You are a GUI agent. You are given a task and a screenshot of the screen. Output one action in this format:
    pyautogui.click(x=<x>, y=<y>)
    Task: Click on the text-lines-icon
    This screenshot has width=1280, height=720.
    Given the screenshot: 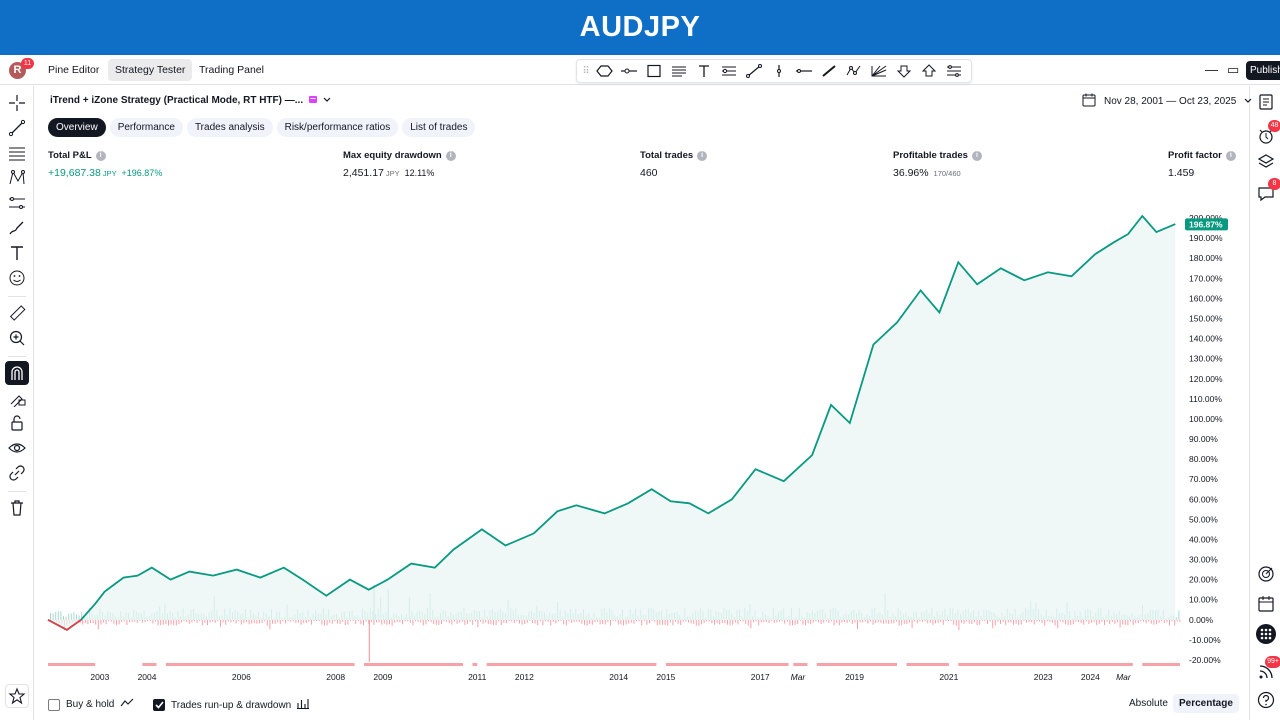 What is the action you would take?
    pyautogui.click(x=678, y=71)
    